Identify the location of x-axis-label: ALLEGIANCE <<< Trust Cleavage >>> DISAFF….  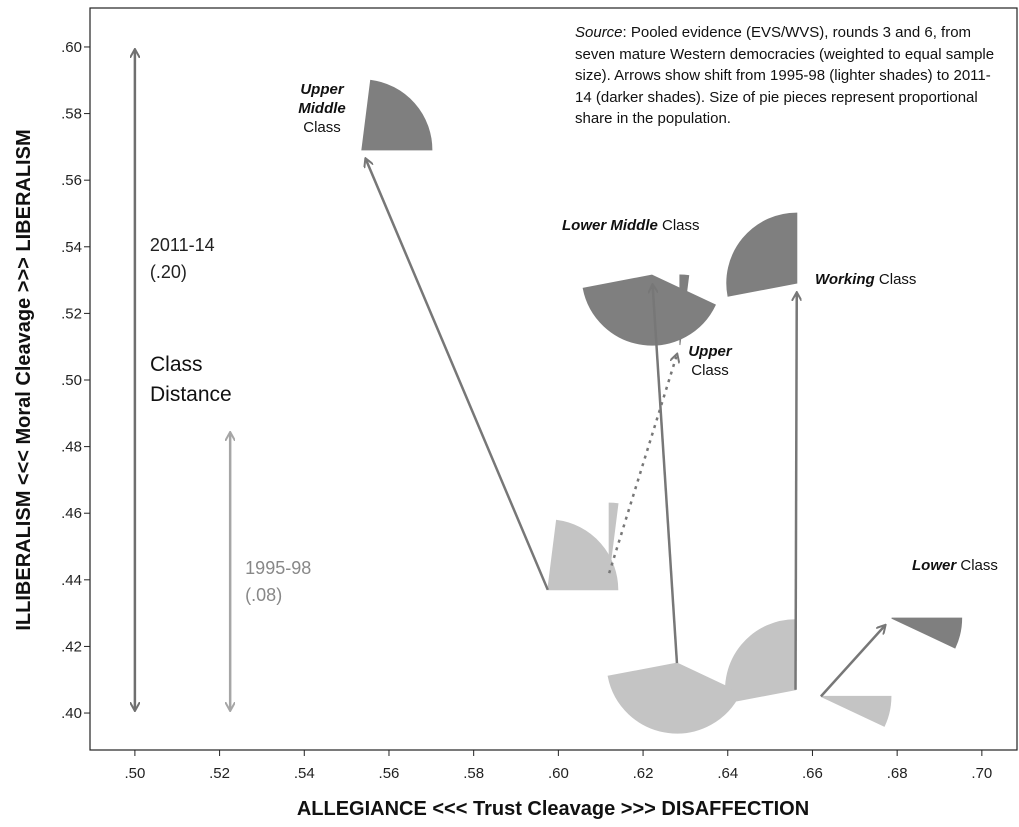
(553, 809).